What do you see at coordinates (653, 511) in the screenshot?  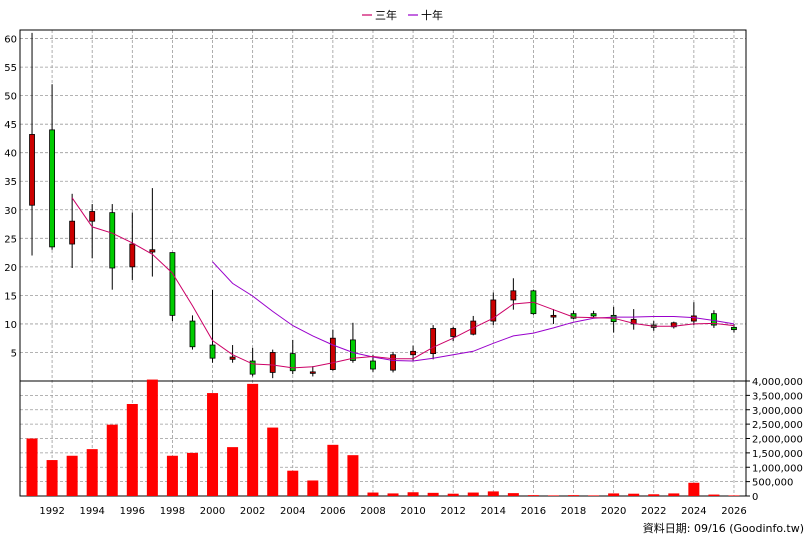 I see `x-tick-label: 2022` at bounding box center [653, 511].